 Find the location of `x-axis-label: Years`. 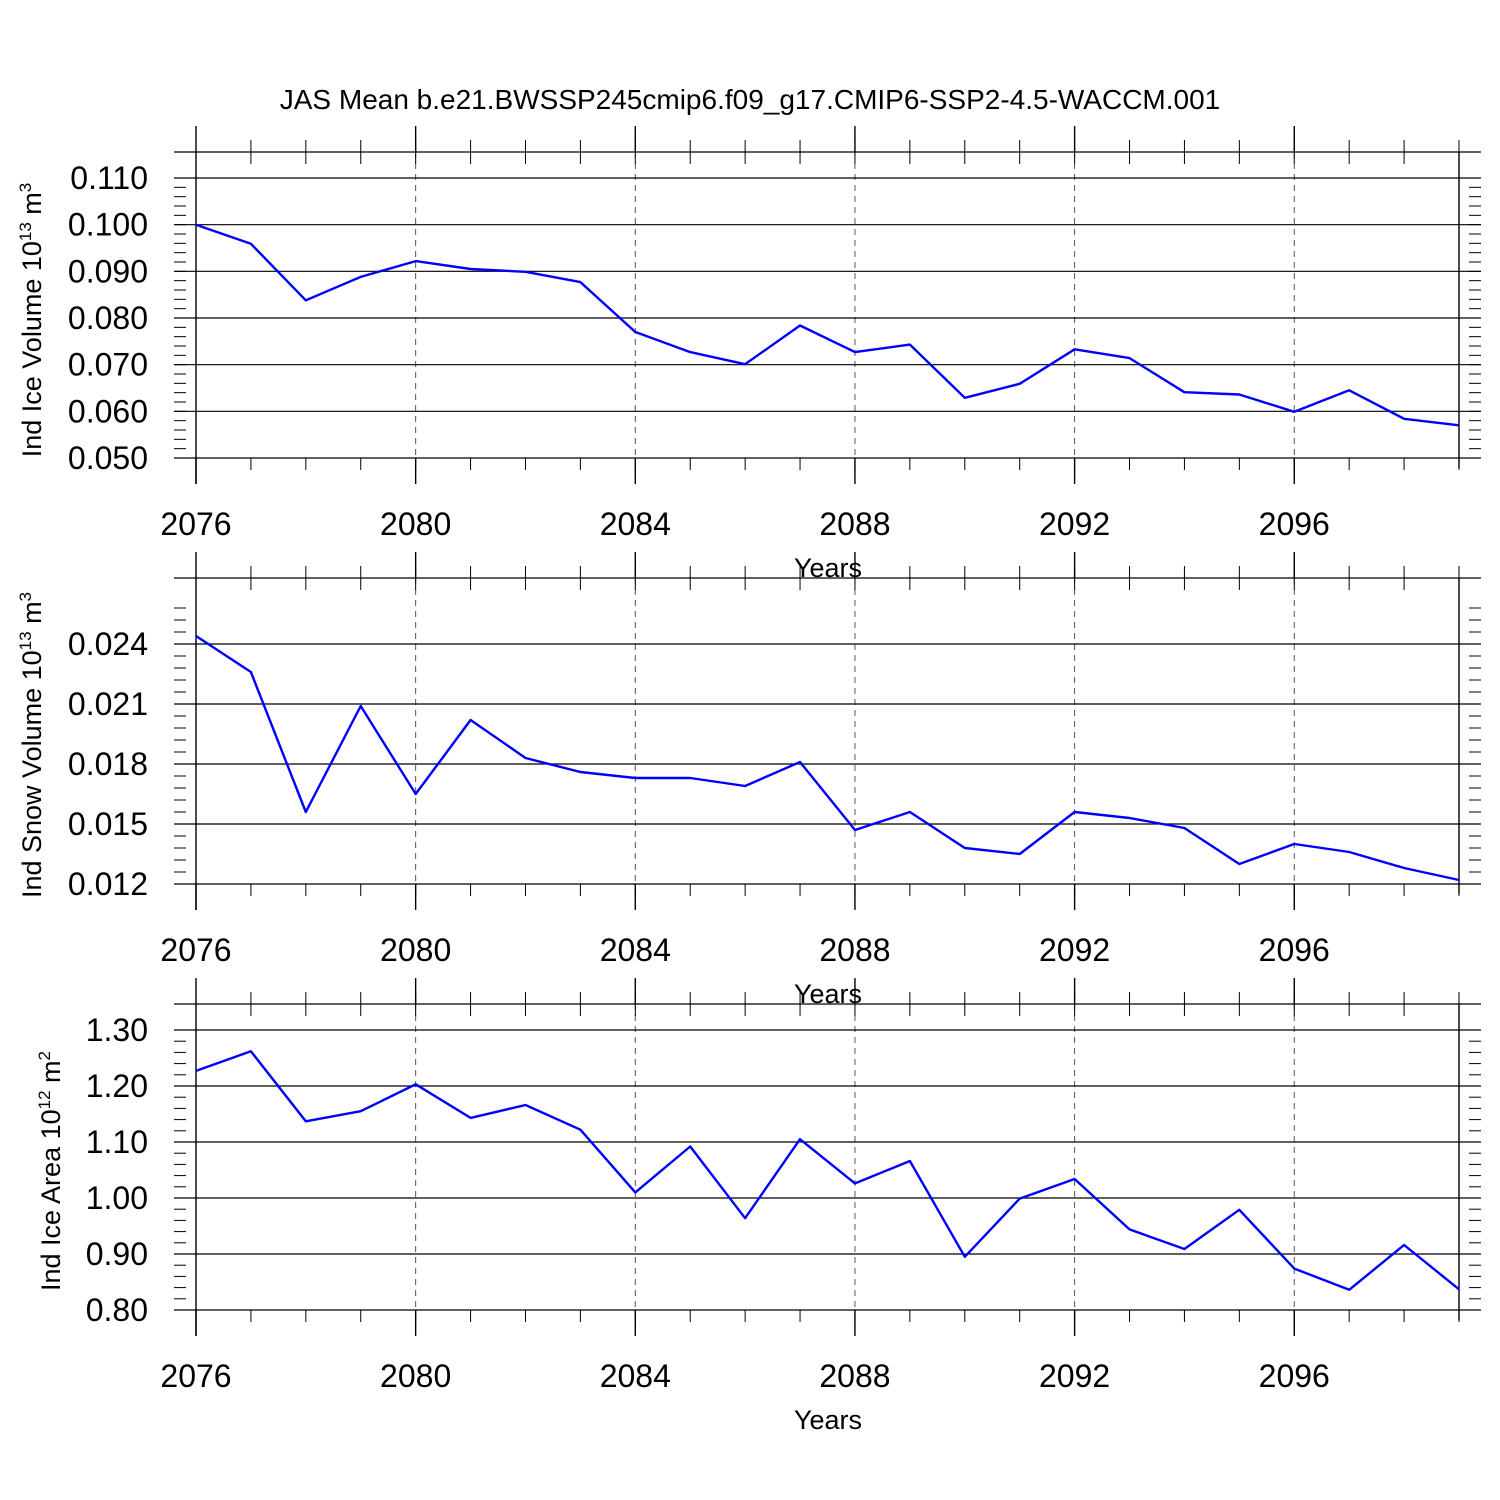

x-axis-label: Years is located at coordinates (828, 1420).